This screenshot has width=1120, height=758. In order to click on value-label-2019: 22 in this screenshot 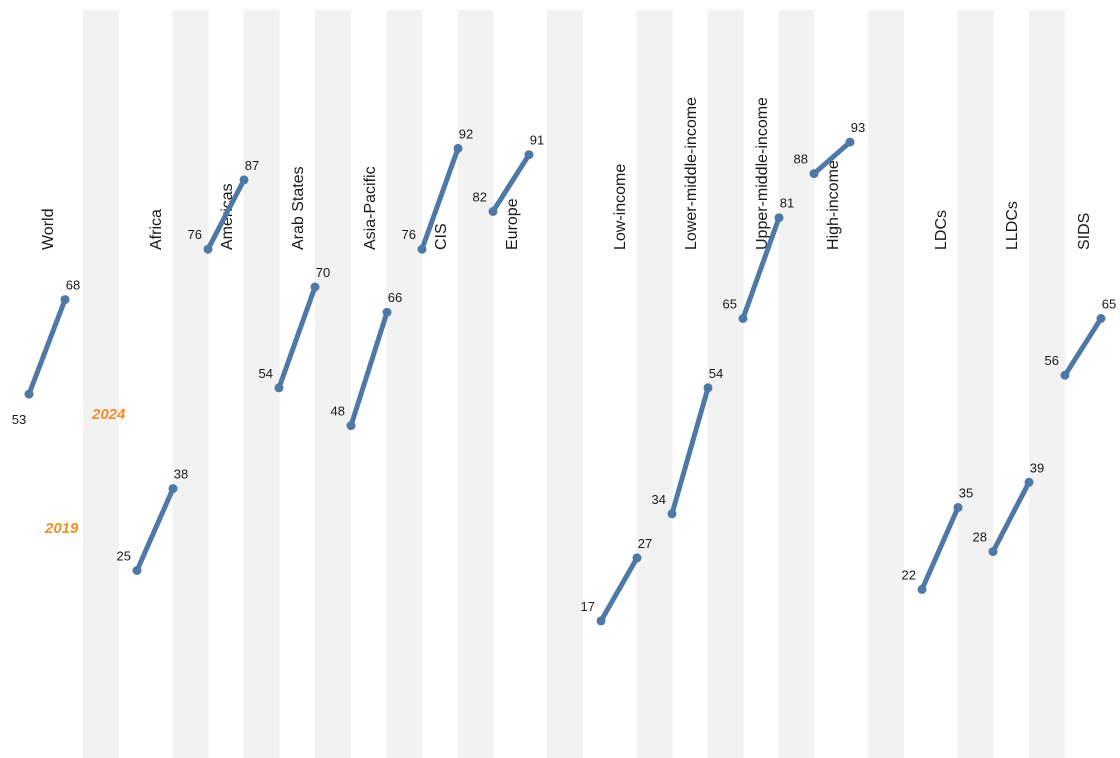, I will do `click(909, 574)`.